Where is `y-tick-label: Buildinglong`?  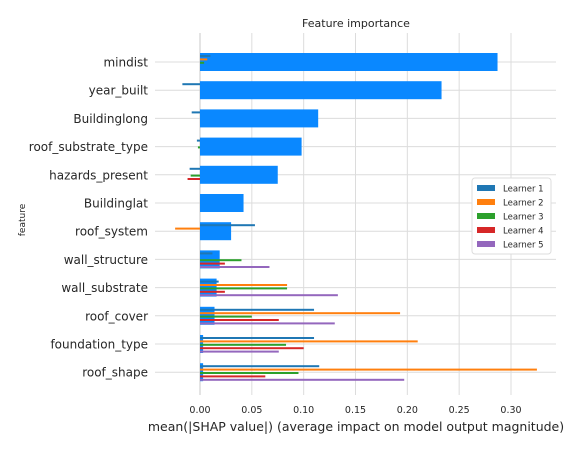
y-tick-label: Buildinglong is located at coordinates (110, 119).